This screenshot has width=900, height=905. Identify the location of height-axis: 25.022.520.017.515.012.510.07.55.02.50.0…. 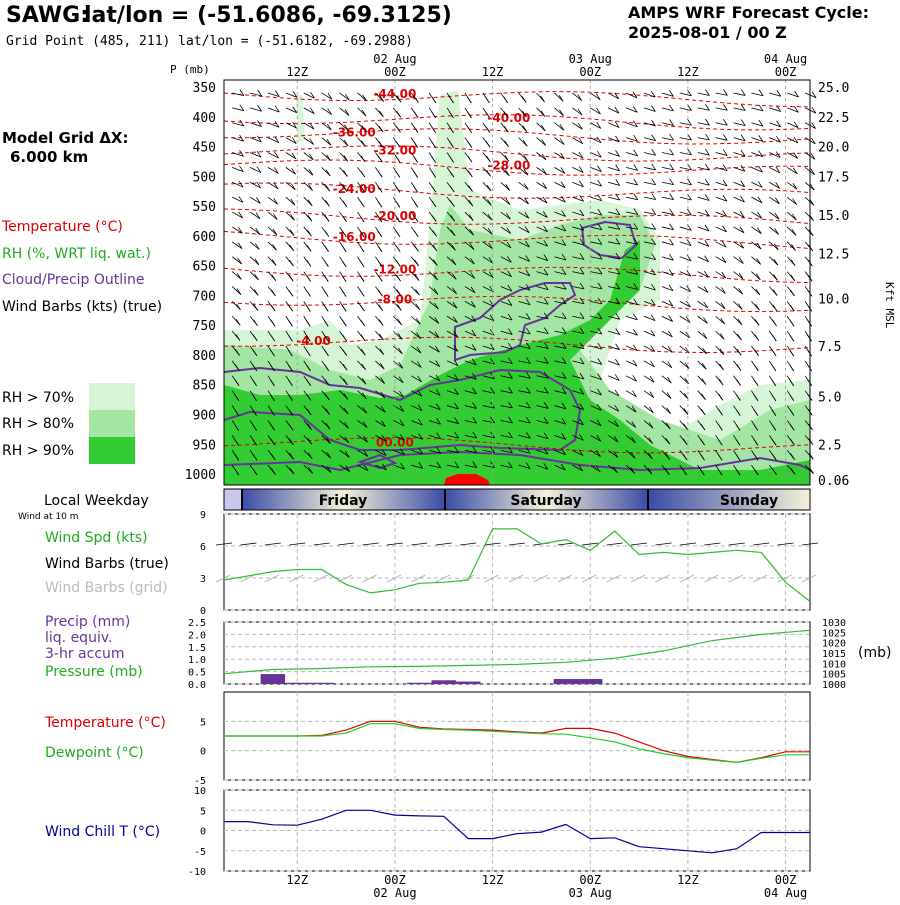
(833, 285).